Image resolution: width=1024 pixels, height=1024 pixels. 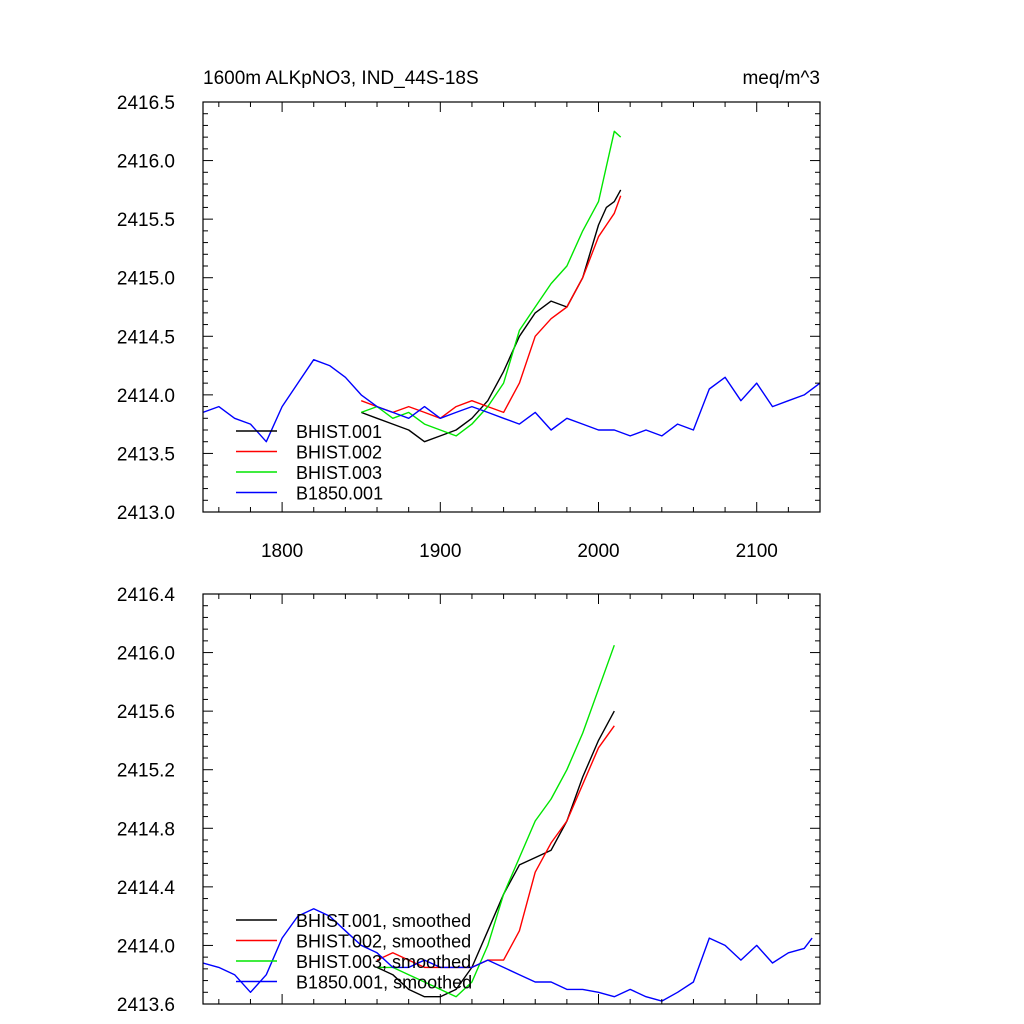 I want to click on y-tick-label: 2415.5, so click(x=146, y=220).